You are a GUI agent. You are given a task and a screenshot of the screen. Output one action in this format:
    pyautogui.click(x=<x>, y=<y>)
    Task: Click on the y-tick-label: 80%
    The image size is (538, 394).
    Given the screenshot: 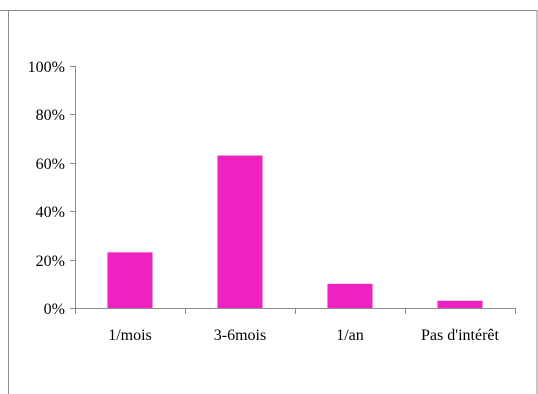 What is the action you would take?
    pyautogui.click(x=50, y=115)
    